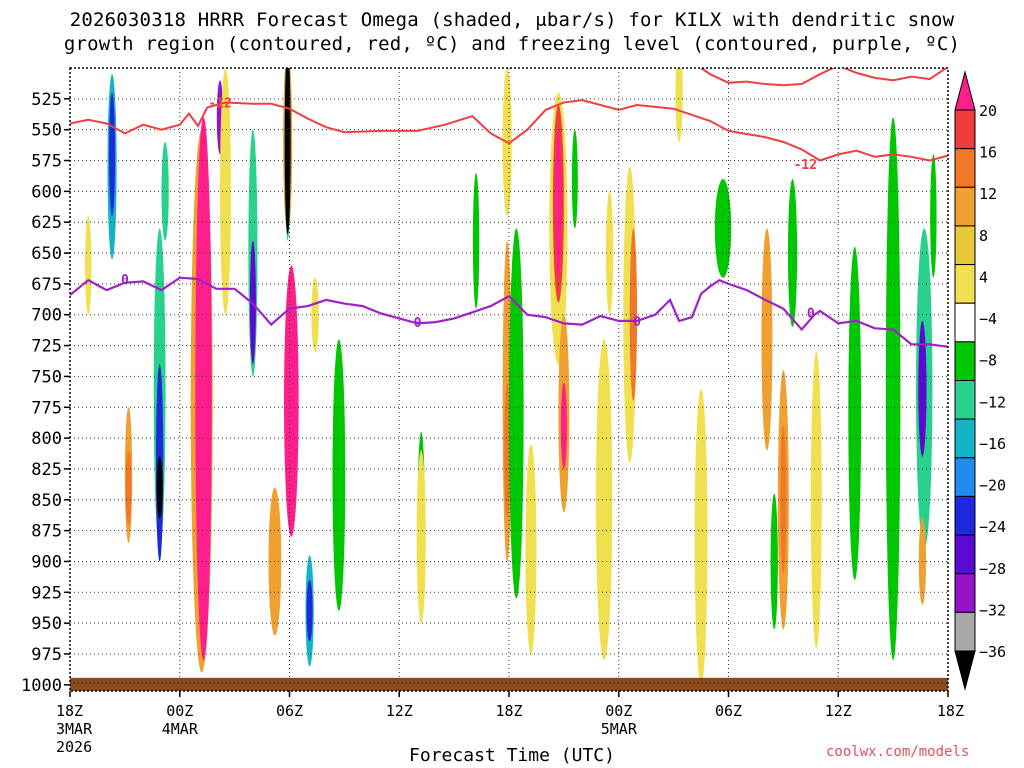  Describe the element at coordinates (46, 470) in the screenshot. I see `y-tick-label-825: 825` at that location.